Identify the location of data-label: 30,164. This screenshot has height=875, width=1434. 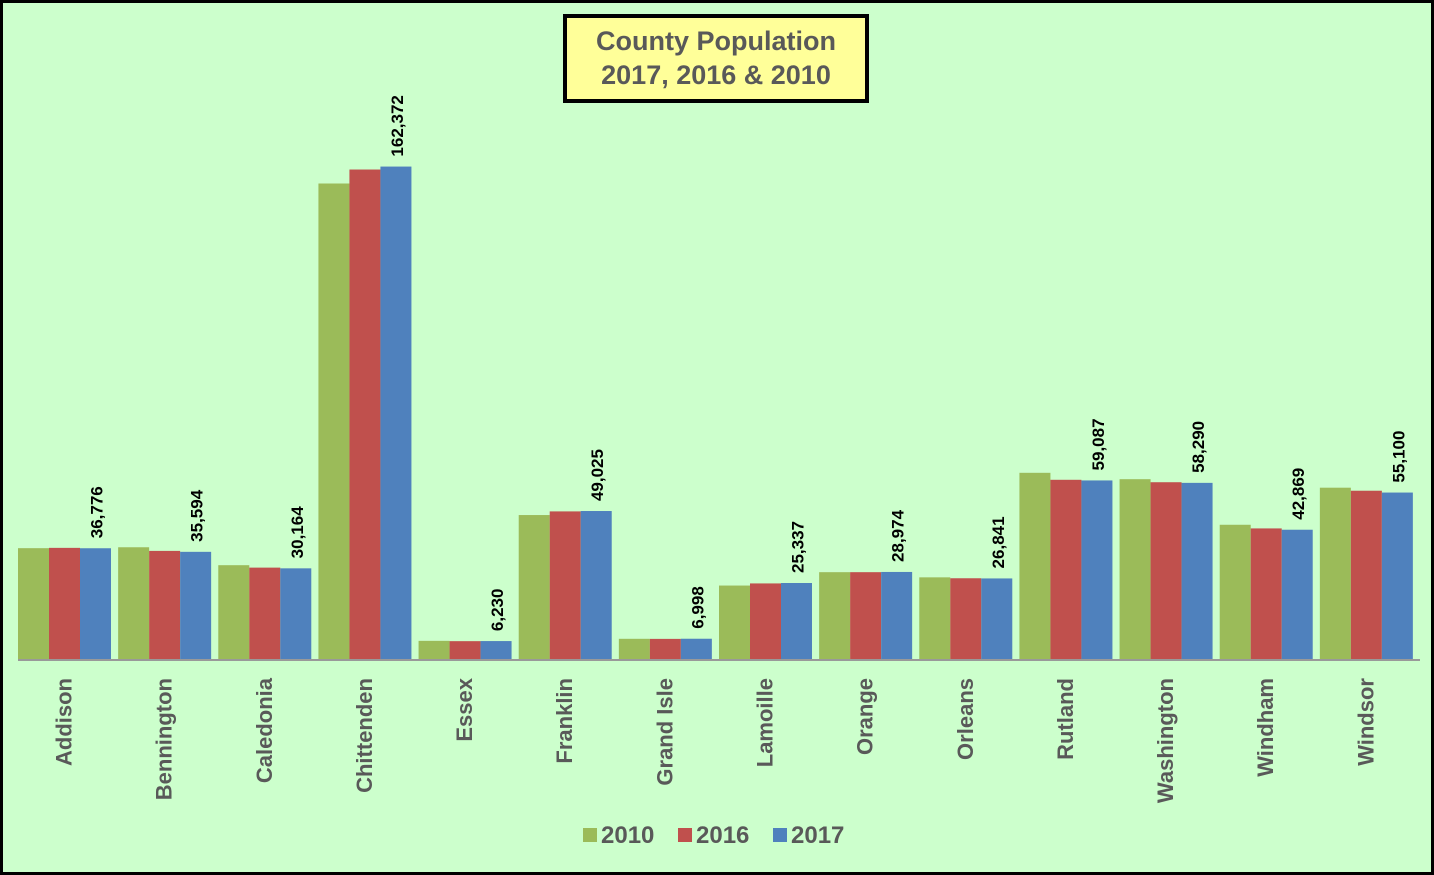
(297, 532).